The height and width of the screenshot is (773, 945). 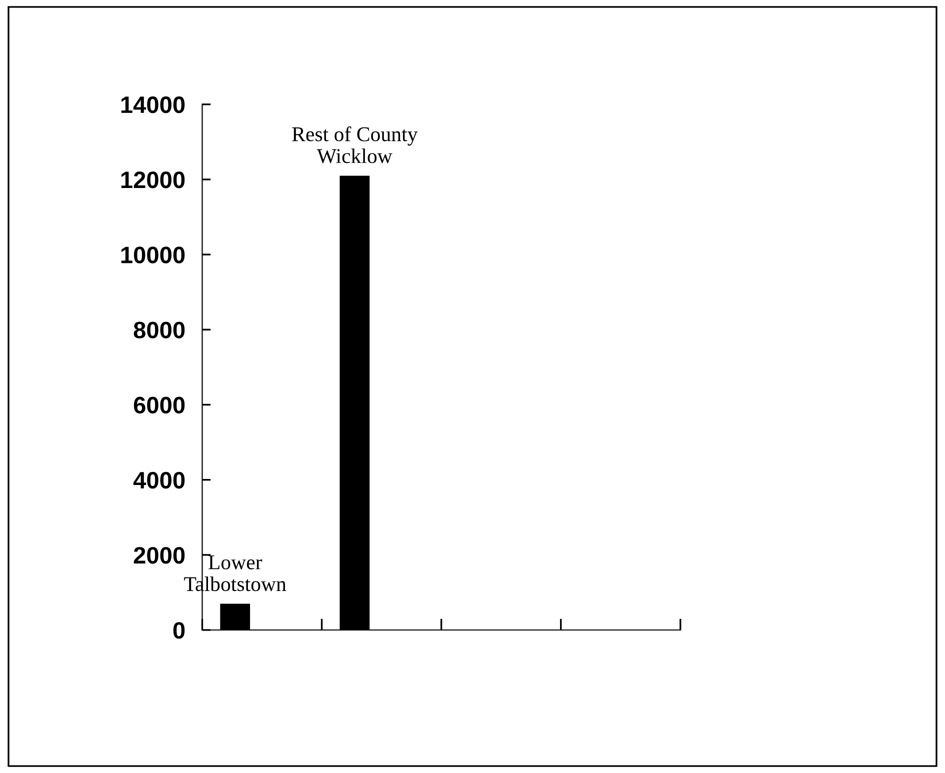 I want to click on y-tick-label: 0, so click(x=179, y=630).